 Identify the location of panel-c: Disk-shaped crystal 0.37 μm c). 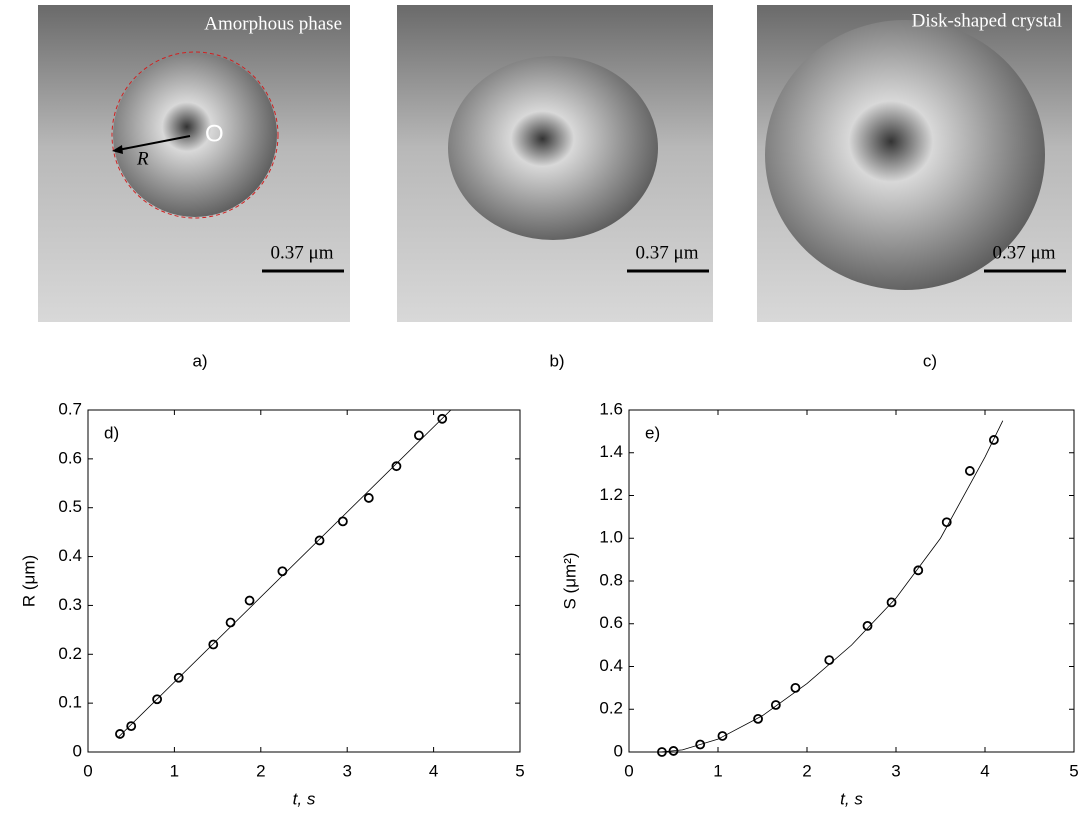
(914, 187).